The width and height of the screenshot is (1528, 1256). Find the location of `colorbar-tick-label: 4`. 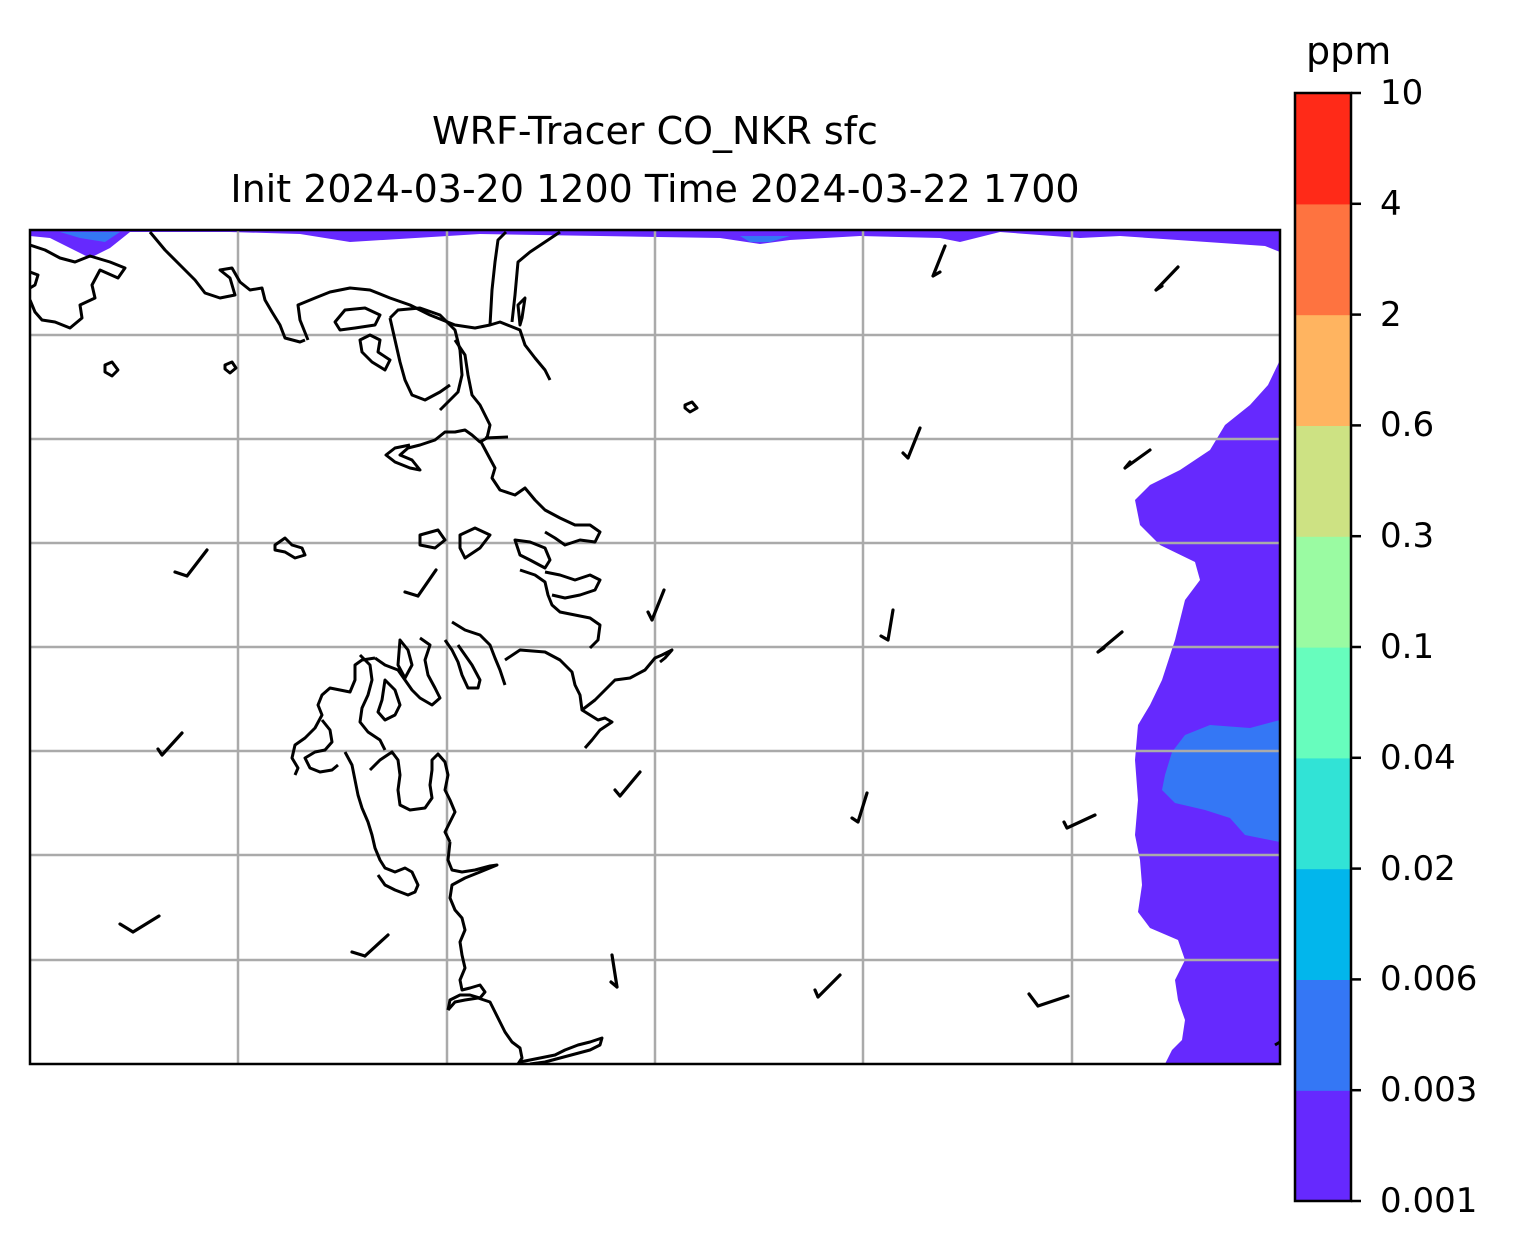

colorbar-tick-label: 4 is located at coordinates (1391, 203).